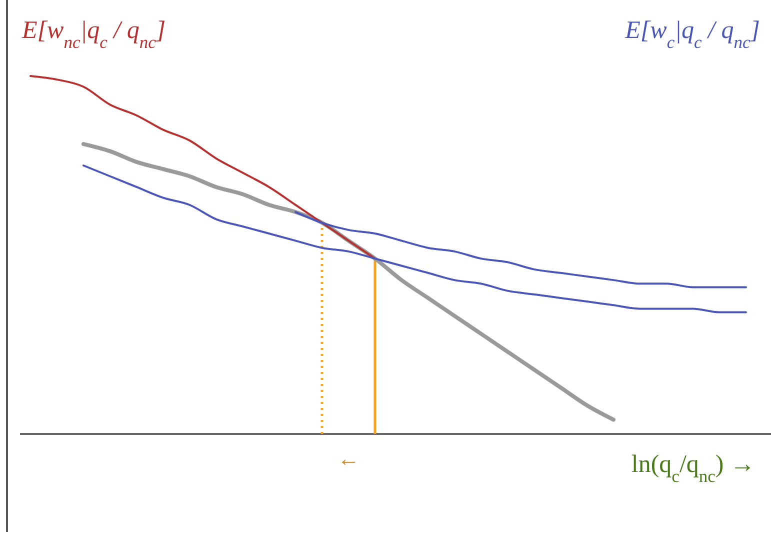  Describe the element at coordinates (93, 34) in the screenshot. I see `y-axis-title: E[w$_{nc}$|q$_{c}$ / q$_{nc}$]` at that location.